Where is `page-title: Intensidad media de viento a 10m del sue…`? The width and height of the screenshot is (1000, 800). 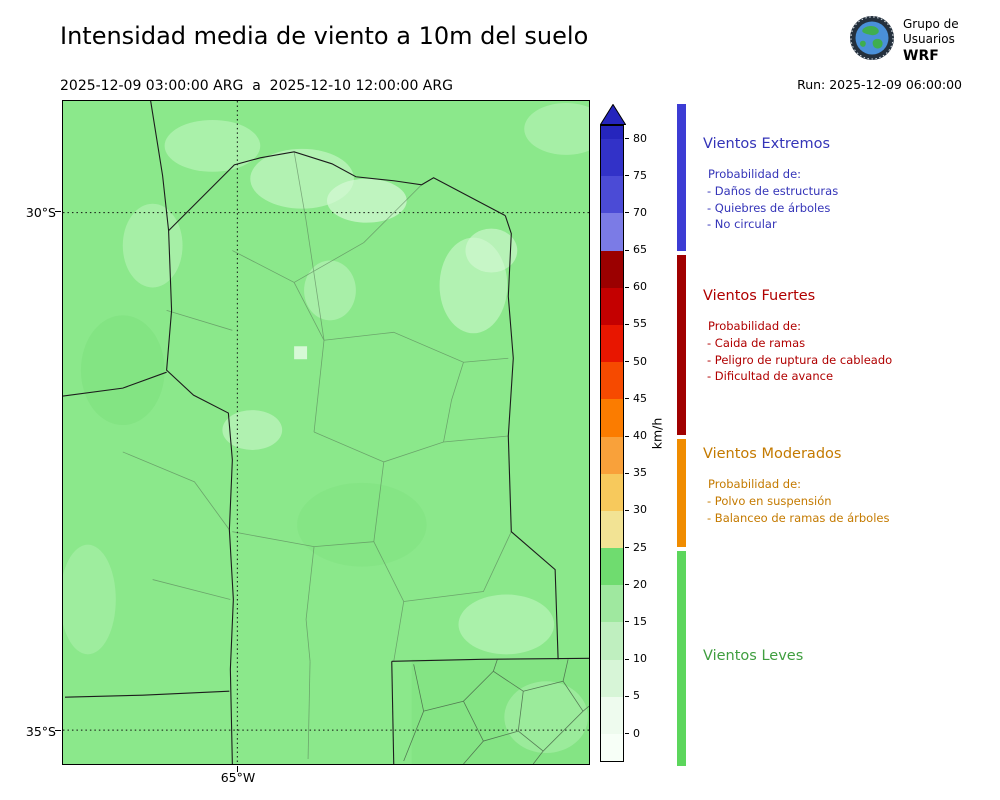
page-title: Intensidad media de viento a 10m del sue… is located at coordinates (324, 36).